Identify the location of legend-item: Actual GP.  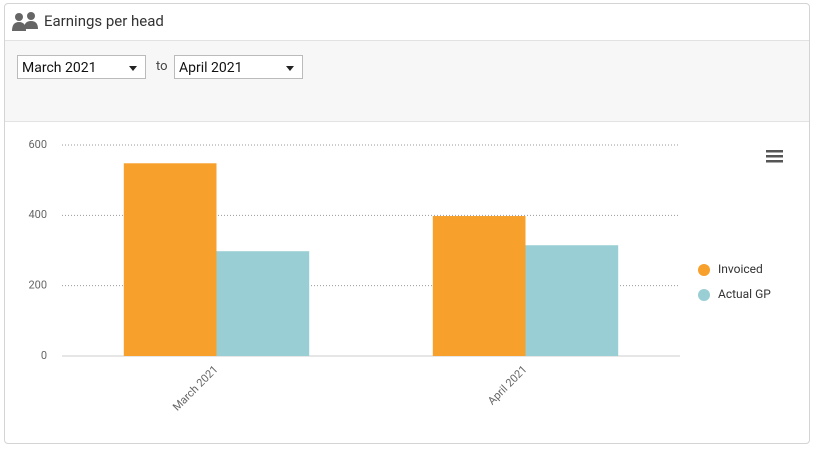
(734, 294).